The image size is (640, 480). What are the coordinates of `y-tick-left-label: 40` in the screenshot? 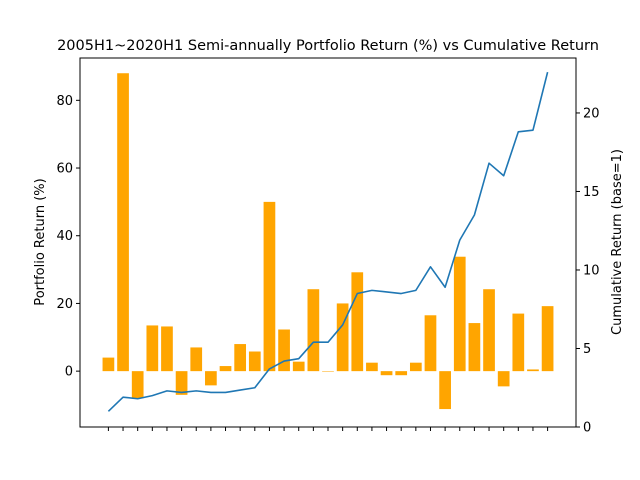 It's located at (64, 236).